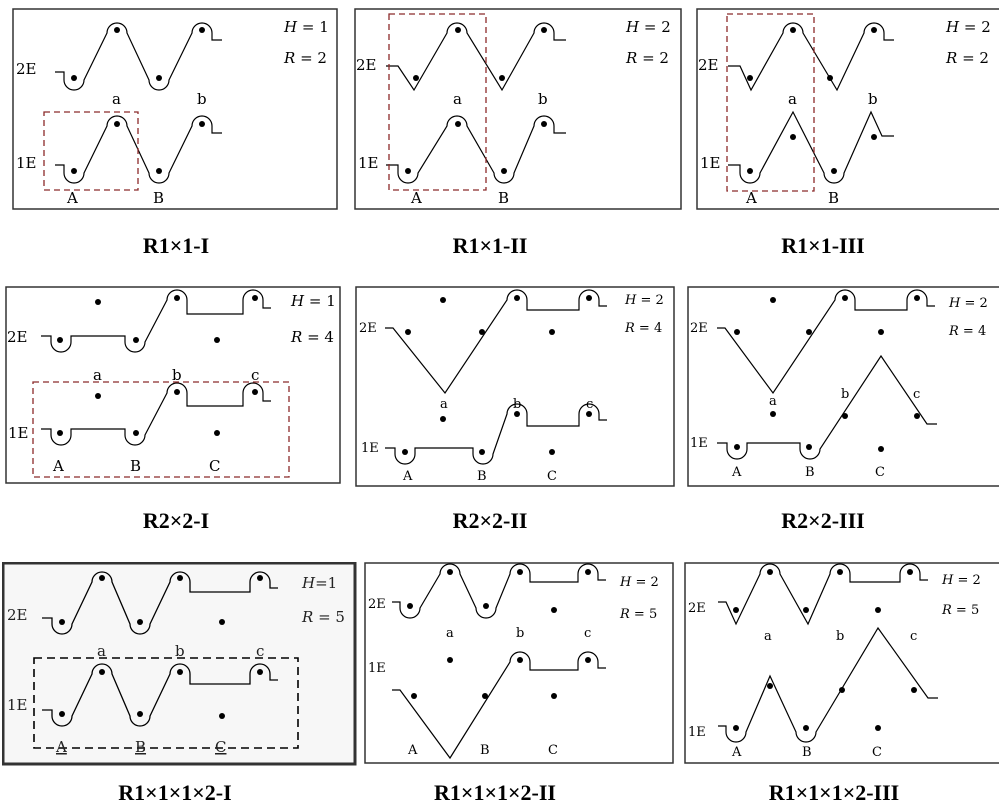 The width and height of the screenshot is (999, 807). What do you see at coordinates (834, 792) in the screenshot?
I see `caption-r1x1x1x2-iii: R1×1×1×2-III` at bounding box center [834, 792].